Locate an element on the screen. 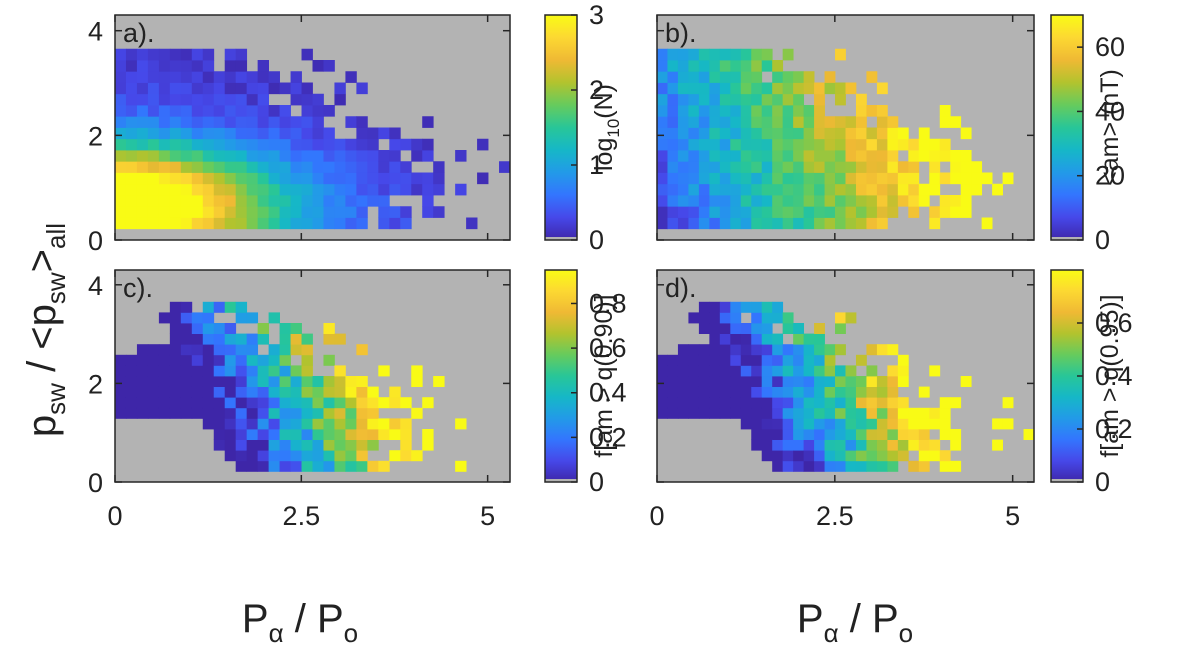 The width and height of the screenshot is (1200, 647). colorbar-tick-label: 0.2 is located at coordinates (608, 437).